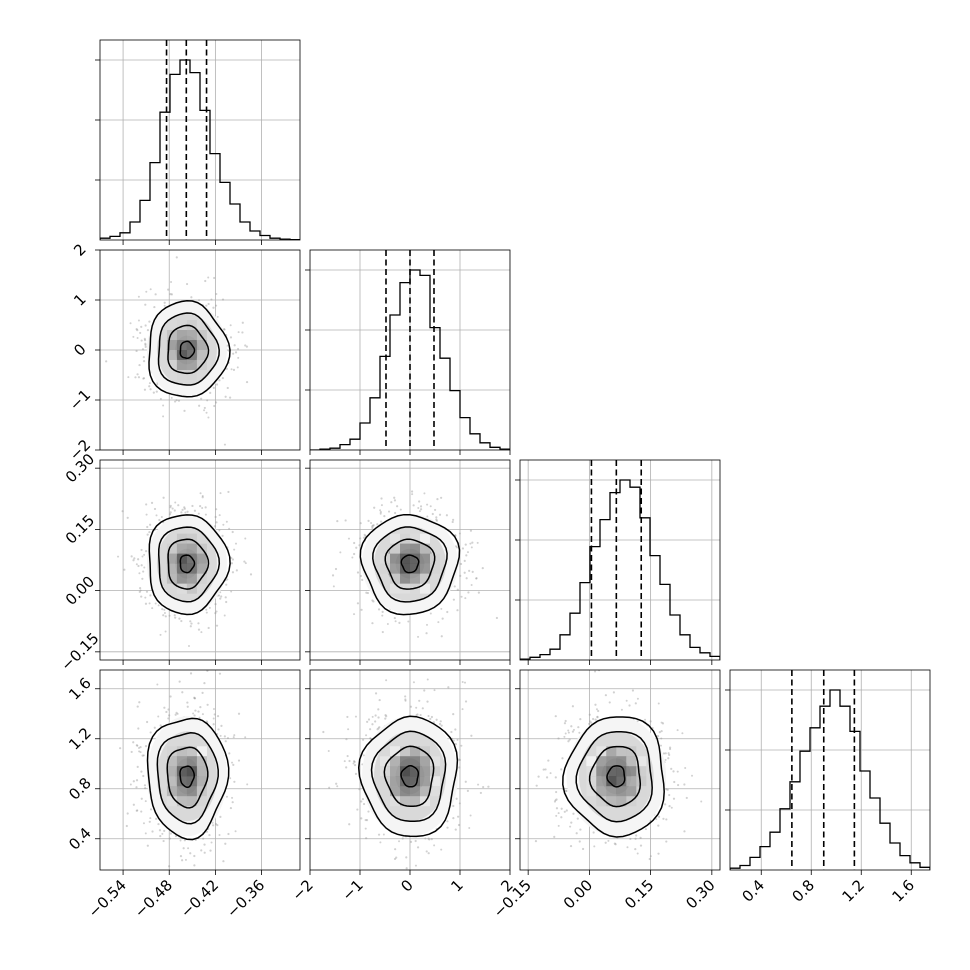  Describe the element at coordinates (79, 249) in the screenshot. I see `y-tick-label: 2` at that location.